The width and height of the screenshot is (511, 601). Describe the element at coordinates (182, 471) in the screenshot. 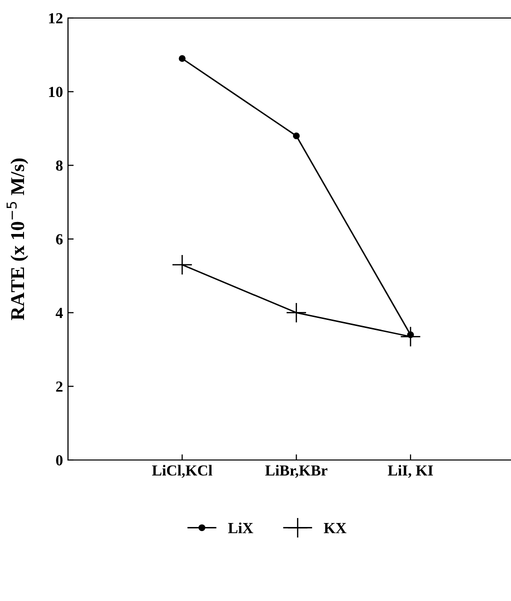

I see `x-tick-label: LiCl,KCl` at that location.